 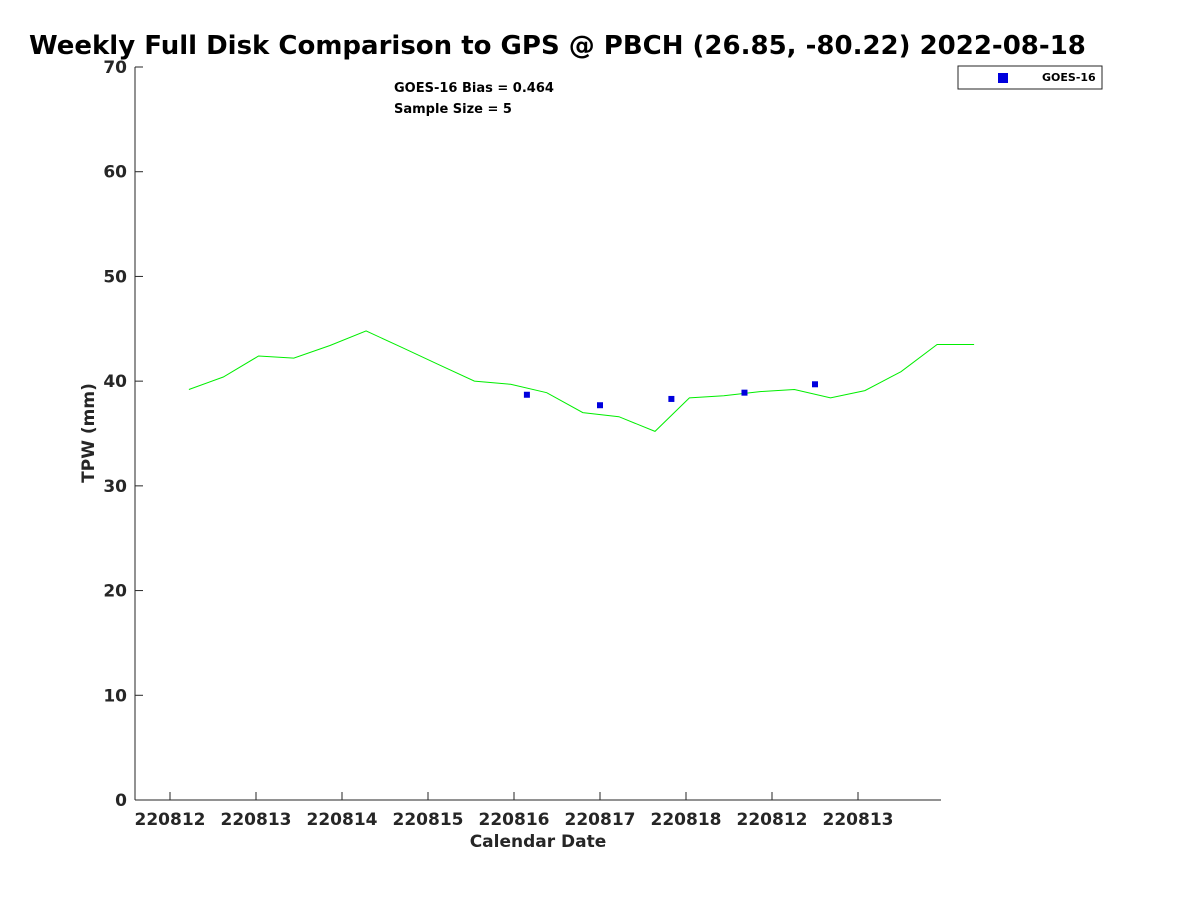 What do you see at coordinates (428, 820) in the screenshot?
I see `x-tick-label: 220815` at bounding box center [428, 820].